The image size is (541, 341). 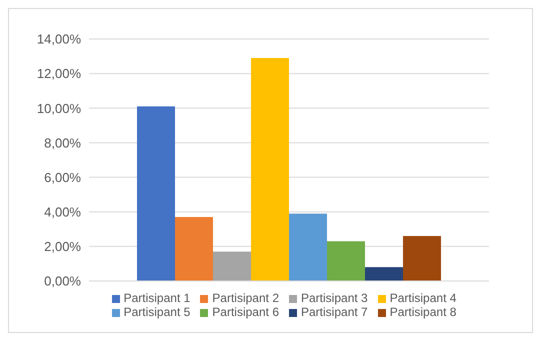 I want to click on y-tick-label: 8,00%, so click(x=63, y=142).